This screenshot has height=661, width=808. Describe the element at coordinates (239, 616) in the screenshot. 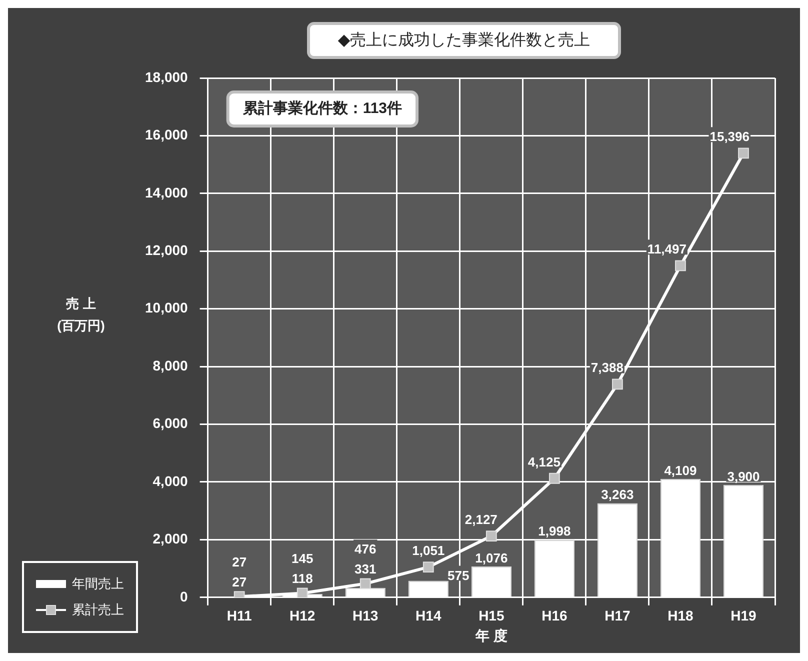

I see `x-tick-label: H11` at that location.